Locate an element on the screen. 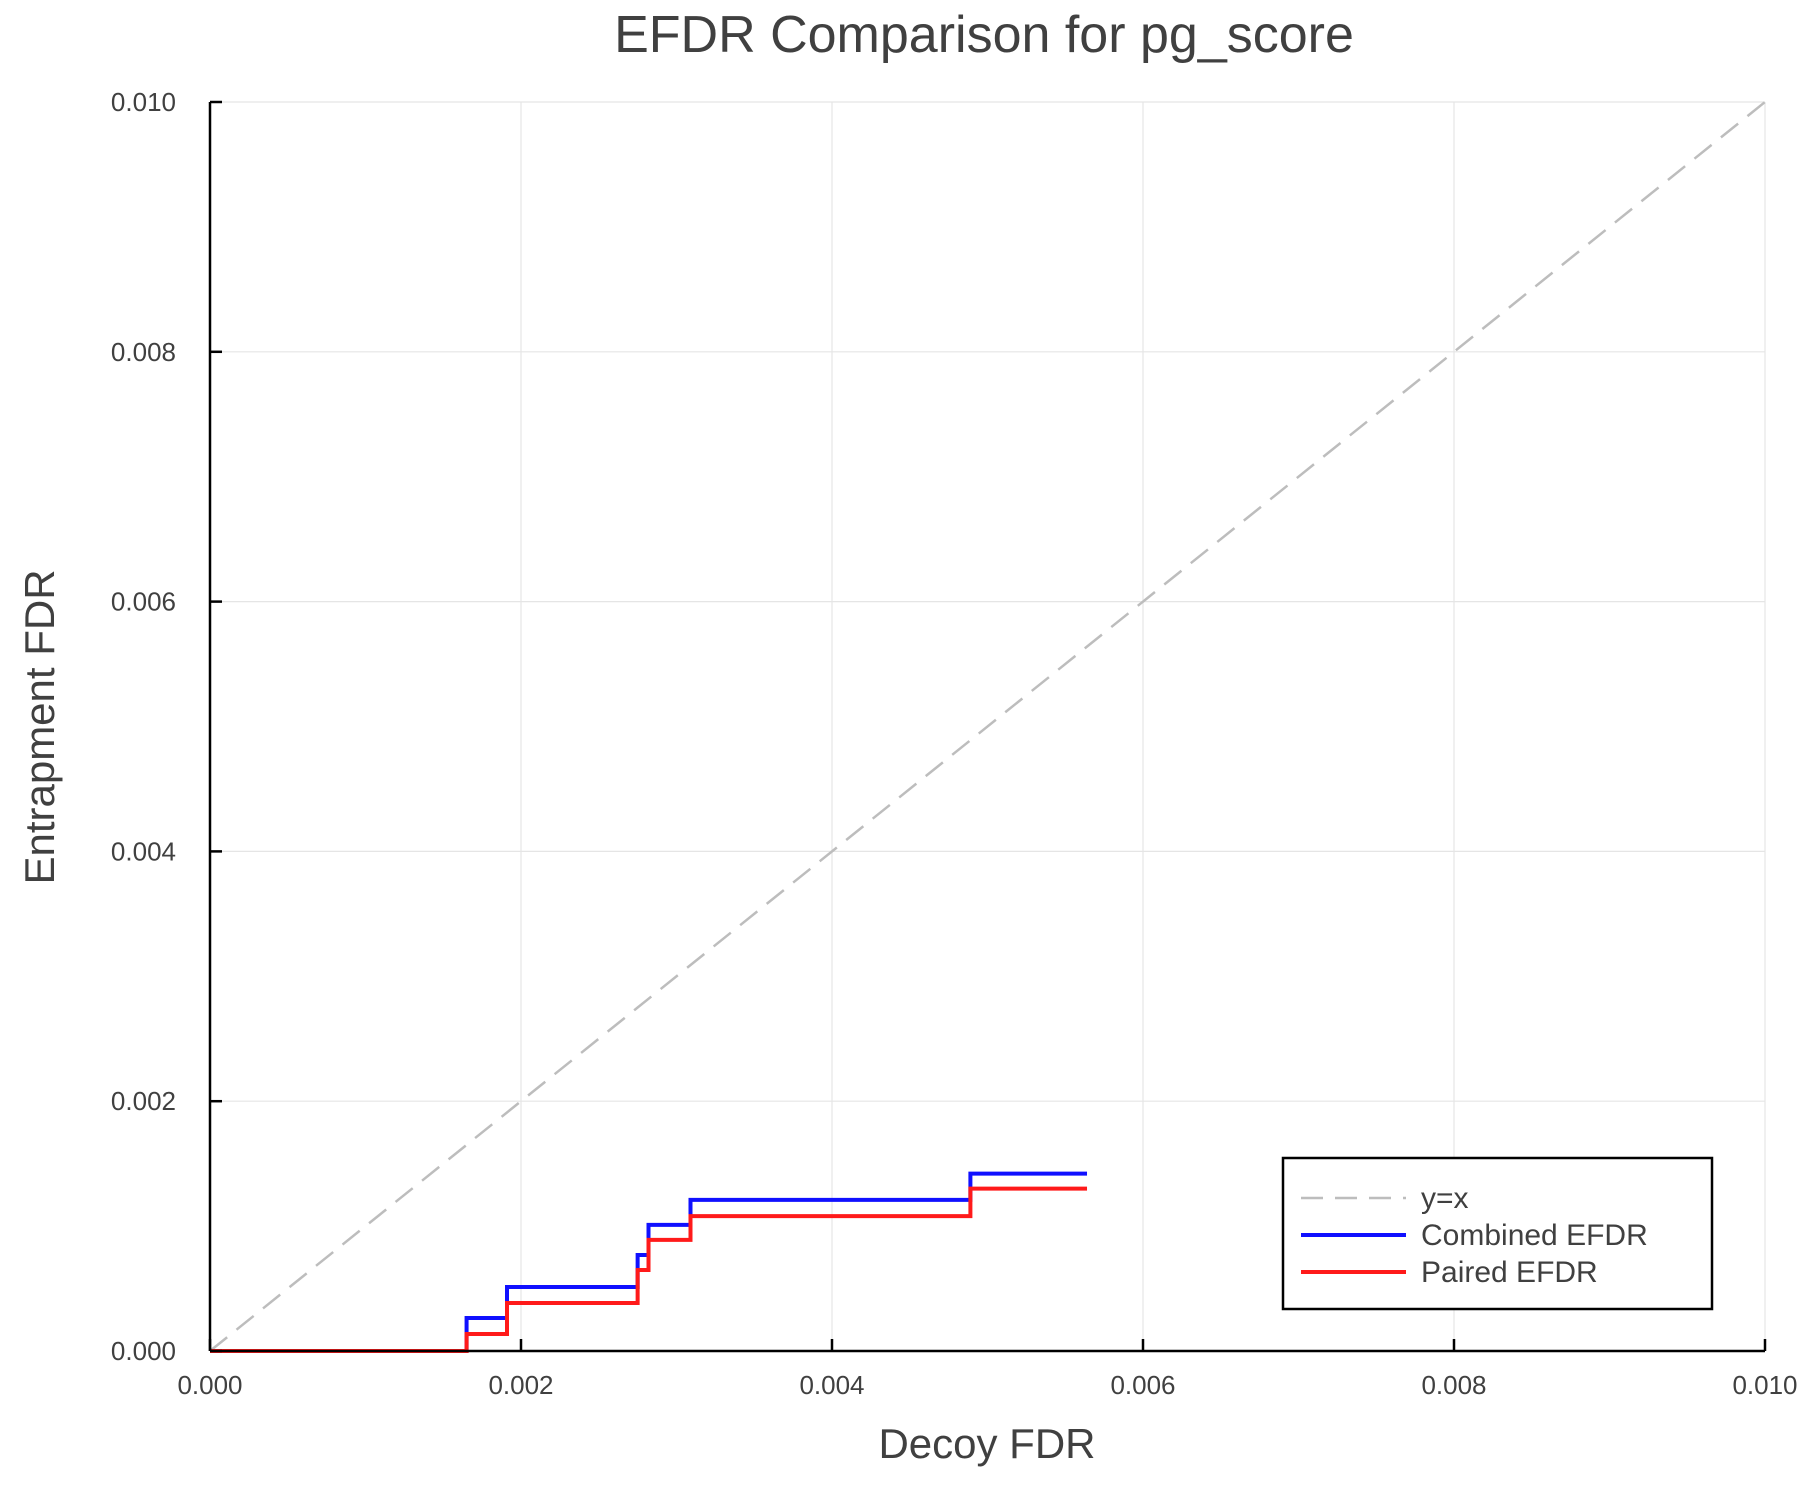 Image resolution: width=1800 pixels, height=1505 pixels. series-line-paired-efdr is located at coordinates (649, 1269).